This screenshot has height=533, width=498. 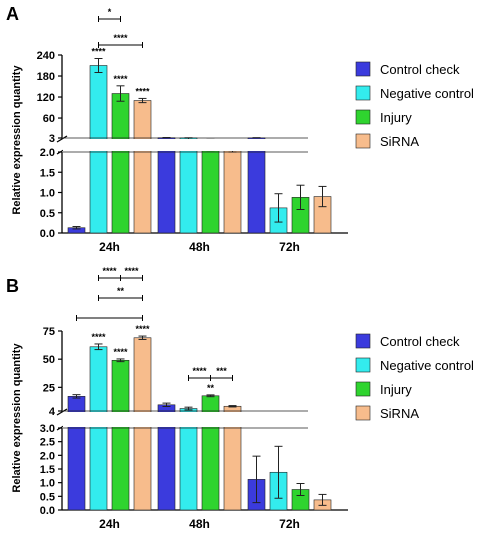 What do you see at coordinates (49, 119) in the screenshot?
I see `y-tick-label: 60` at bounding box center [49, 119].